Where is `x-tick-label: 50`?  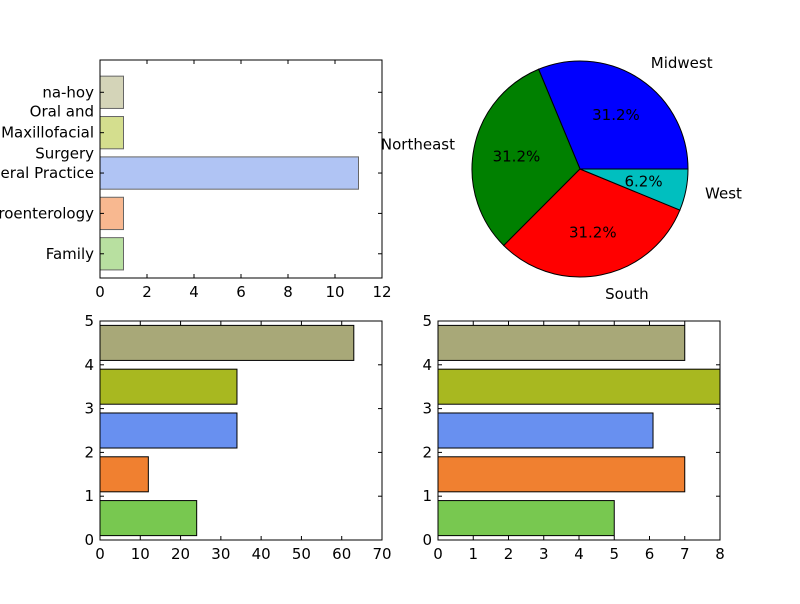
x-tick-label: 50 is located at coordinates (301, 554).